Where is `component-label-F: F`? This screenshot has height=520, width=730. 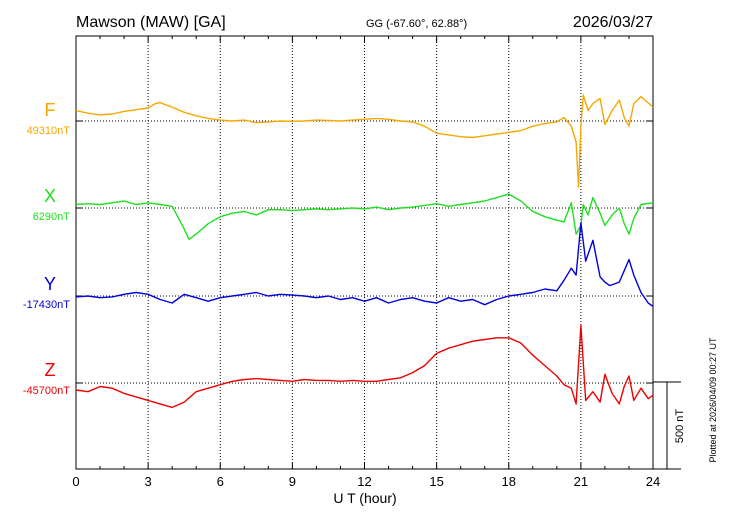
component-label-F: F is located at coordinates (50, 110).